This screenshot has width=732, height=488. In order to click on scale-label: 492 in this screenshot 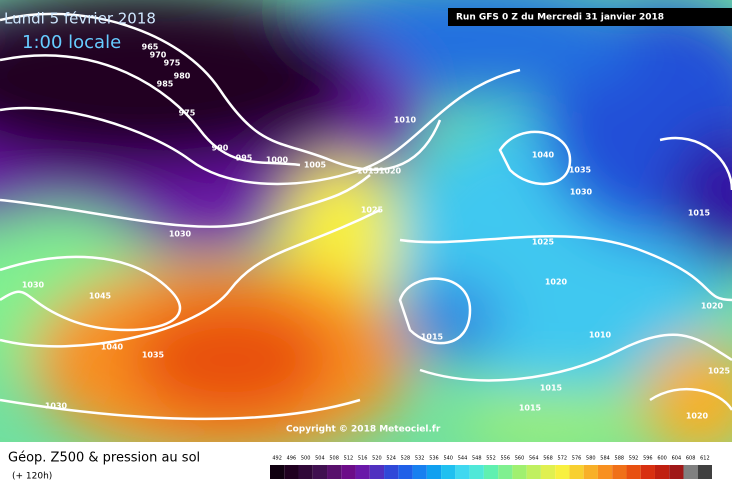, I will do `click(277, 459)`.